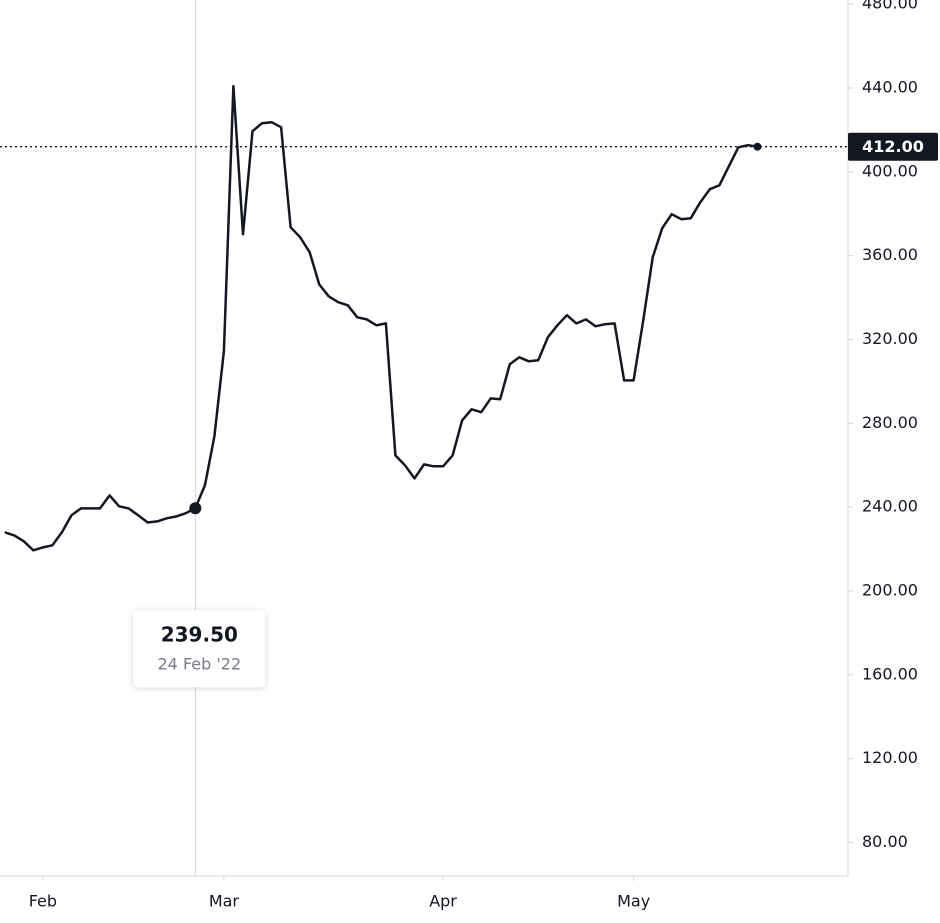 This screenshot has height=923, width=940. What do you see at coordinates (890, 338) in the screenshot?
I see `y-tick-label: 320.00` at bounding box center [890, 338].